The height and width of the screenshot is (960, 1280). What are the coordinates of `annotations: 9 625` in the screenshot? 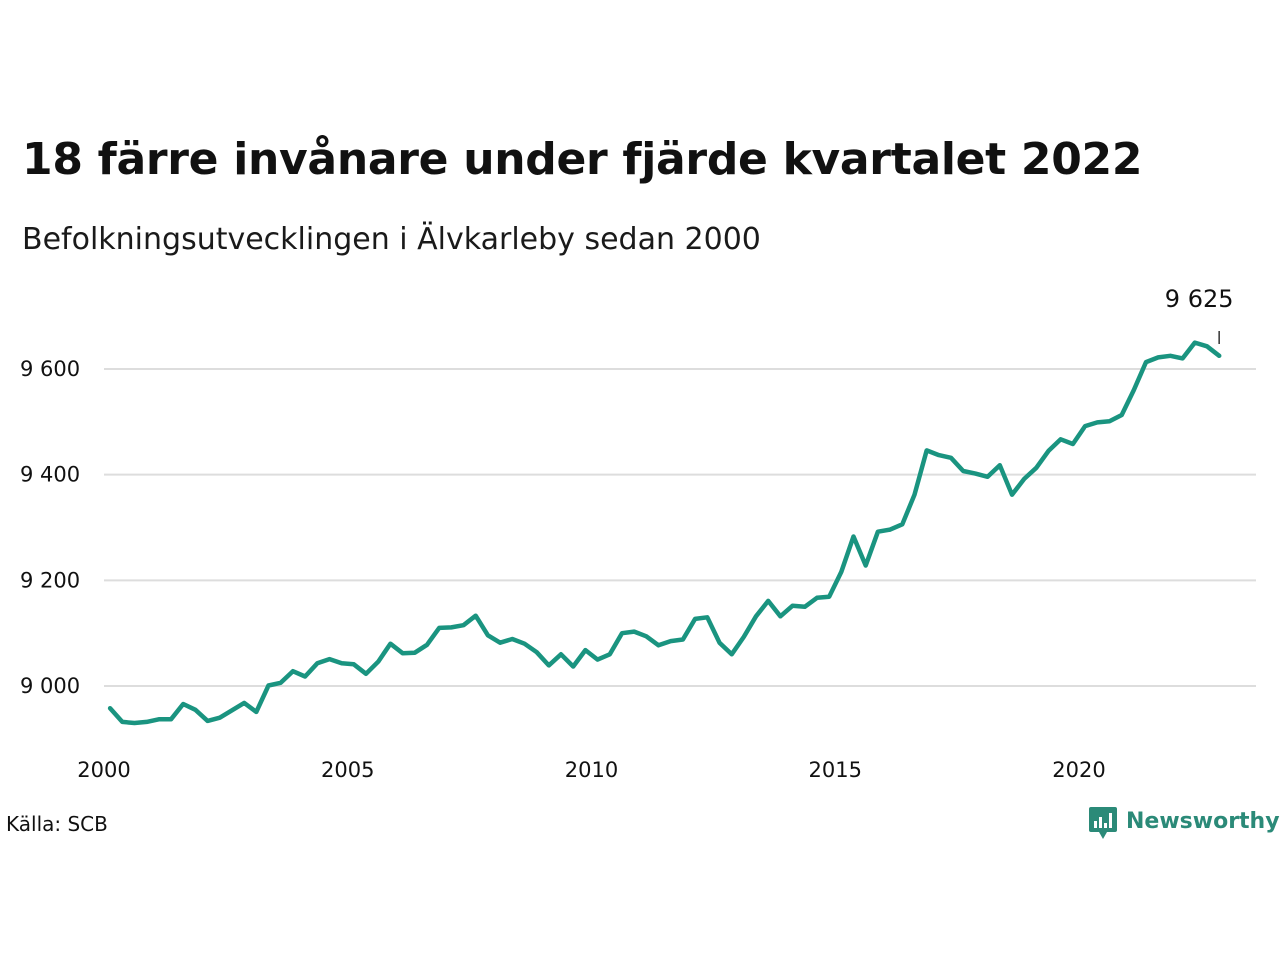 It's located at (1199, 314).